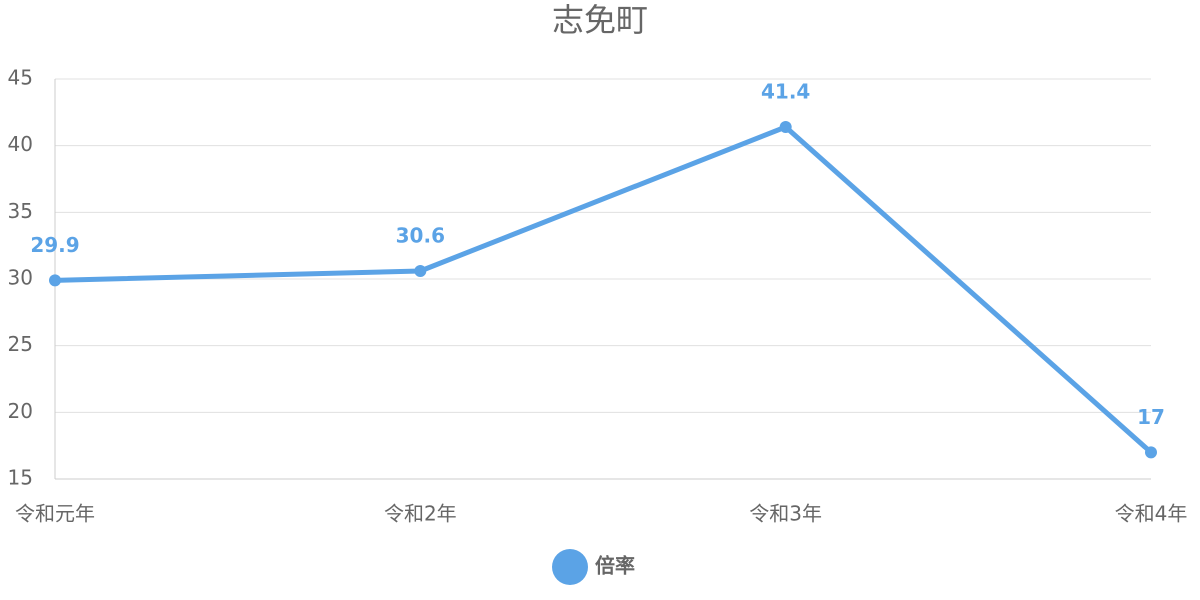  Describe the element at coordinates (20, 344) in the screenshot. I see `y-tick-label: 25` at that location.